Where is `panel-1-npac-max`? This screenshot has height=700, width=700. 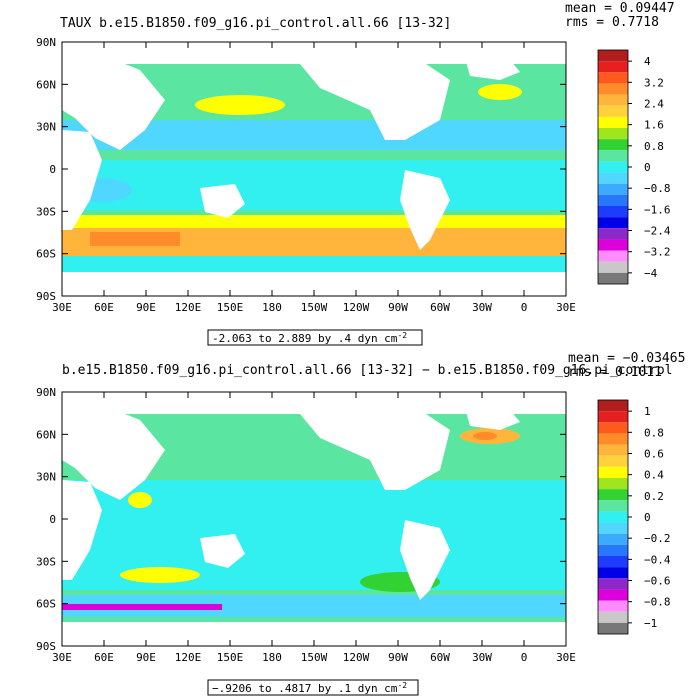
panel-1-npac-max is located at coordinates (240, 105).